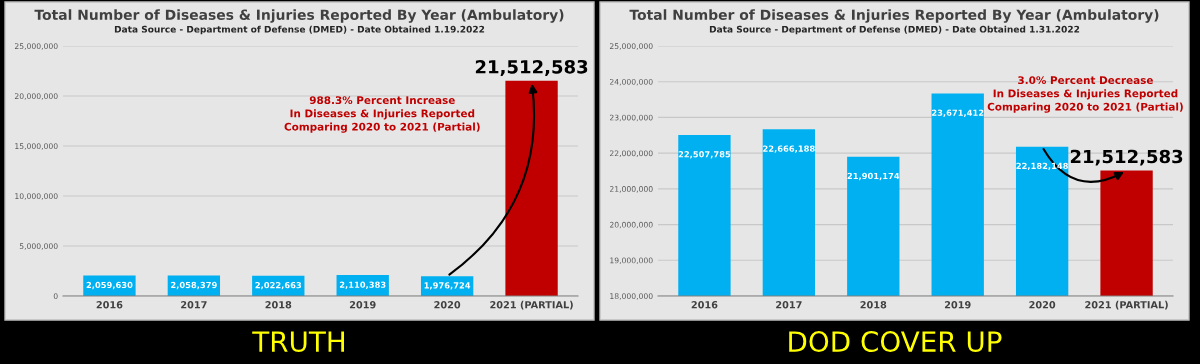 The image size is (1200, 364). Describe the element at coordinates (278, 286) in the screenshot. I see `data-label: 2,022,663` at that location.